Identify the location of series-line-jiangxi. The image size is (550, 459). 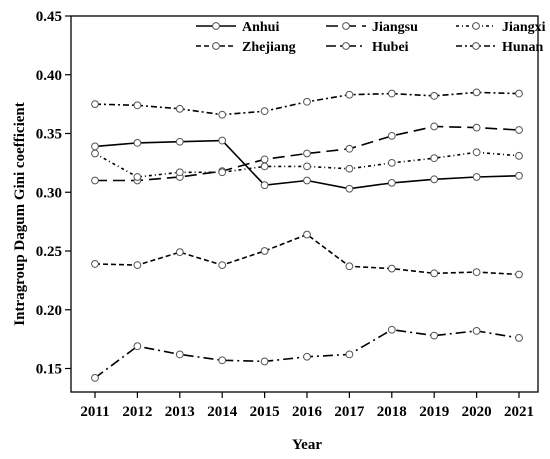
(307, 164).